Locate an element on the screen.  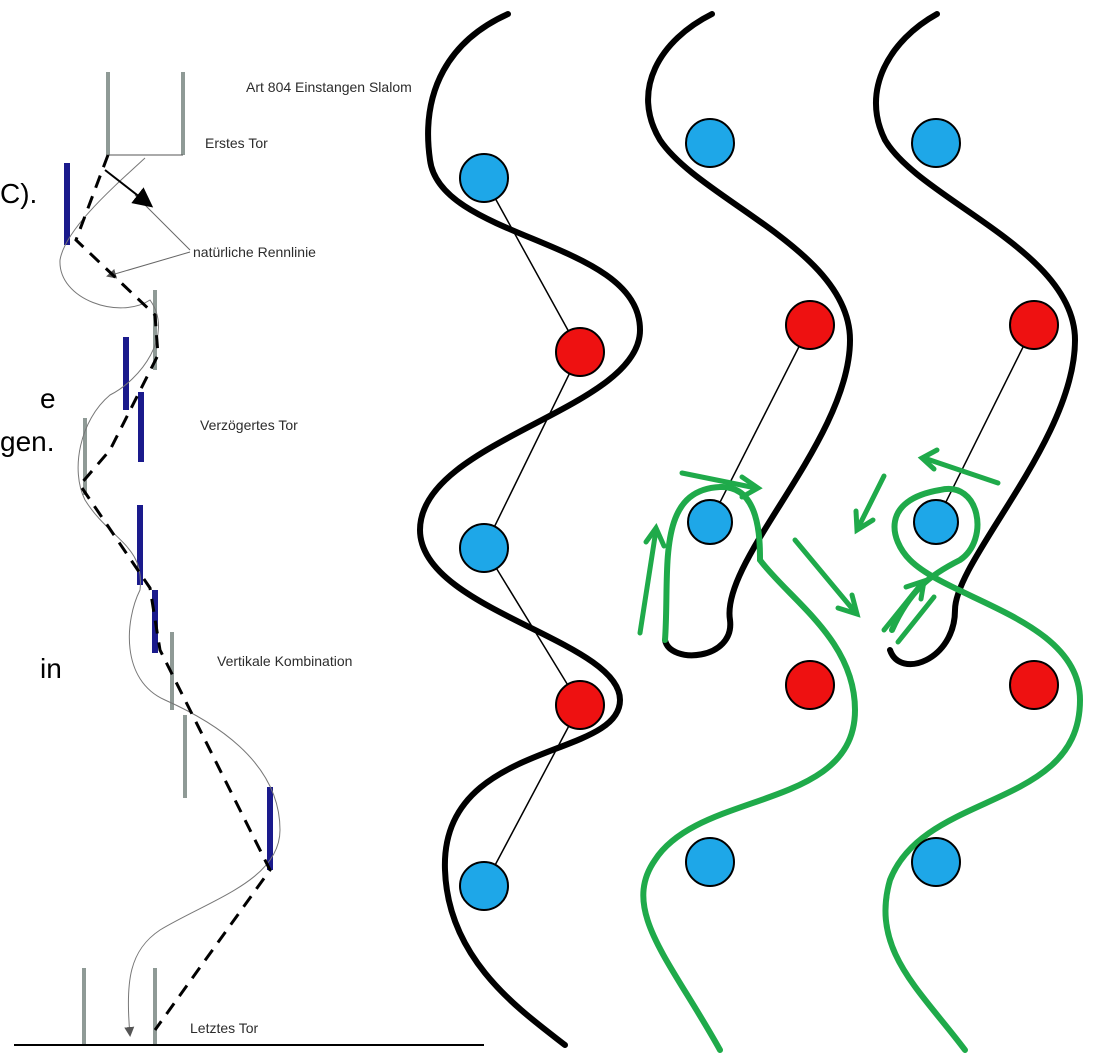
first-gate is located at coordinates (145, 114).